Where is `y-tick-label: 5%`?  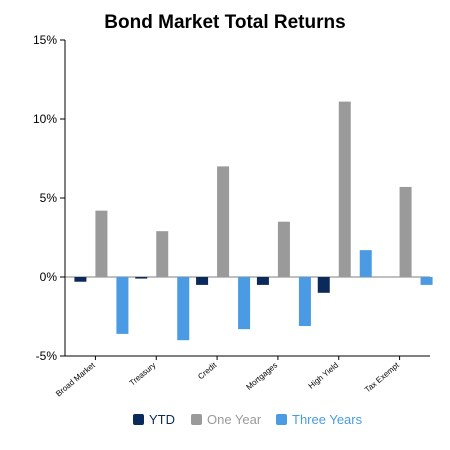
y-tick-label: 5% is located at coordinates (49, 198).